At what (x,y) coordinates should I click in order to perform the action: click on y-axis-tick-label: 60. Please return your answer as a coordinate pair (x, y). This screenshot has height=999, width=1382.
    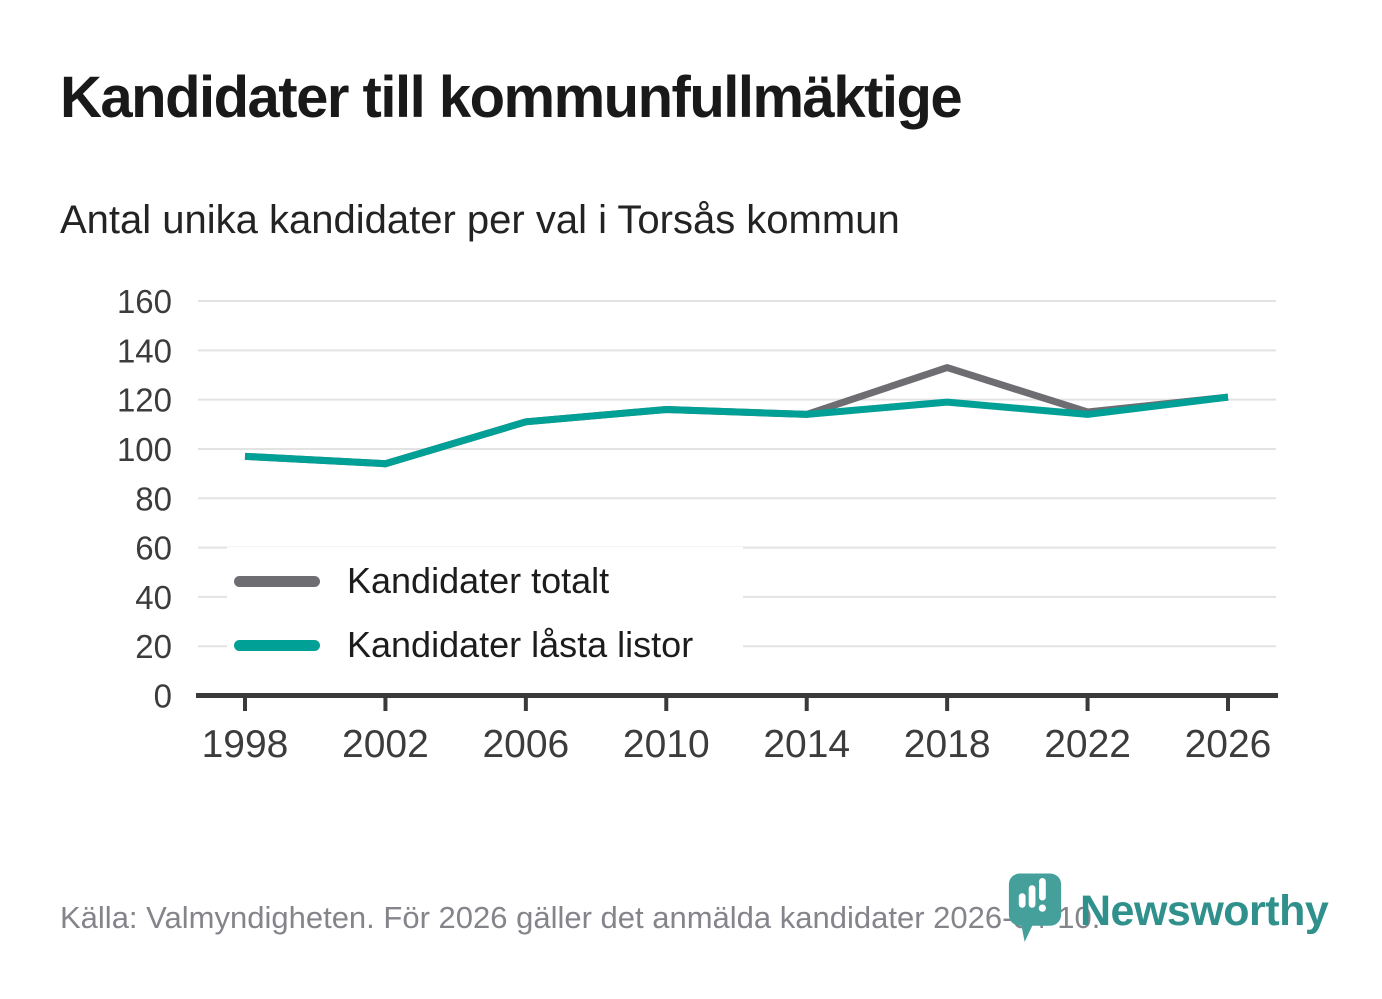
    Looking at the image, I should click on (153, 548).